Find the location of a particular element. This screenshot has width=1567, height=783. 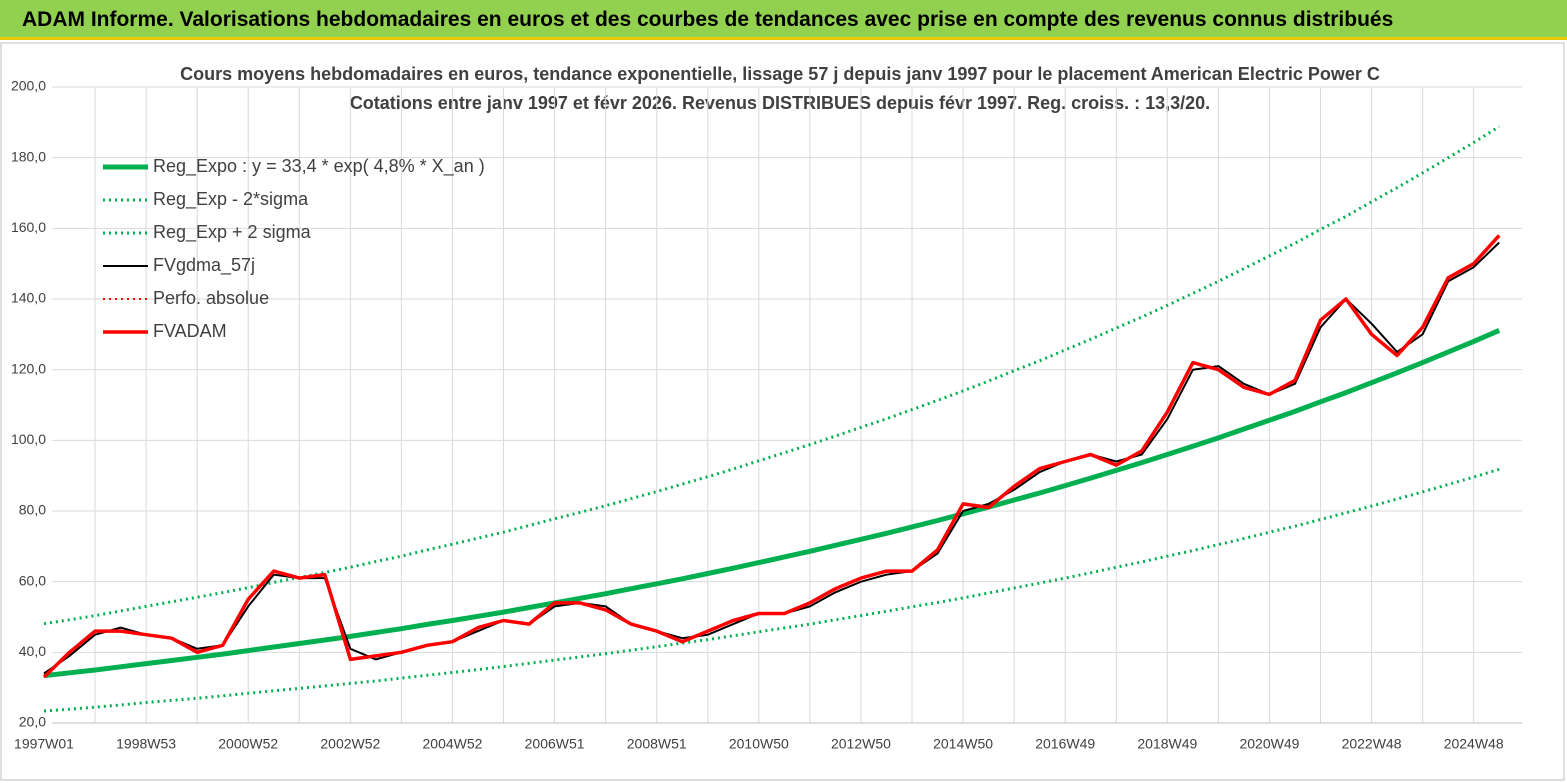

y-tick-label: 160,0 is located at coordinates (28, 227).